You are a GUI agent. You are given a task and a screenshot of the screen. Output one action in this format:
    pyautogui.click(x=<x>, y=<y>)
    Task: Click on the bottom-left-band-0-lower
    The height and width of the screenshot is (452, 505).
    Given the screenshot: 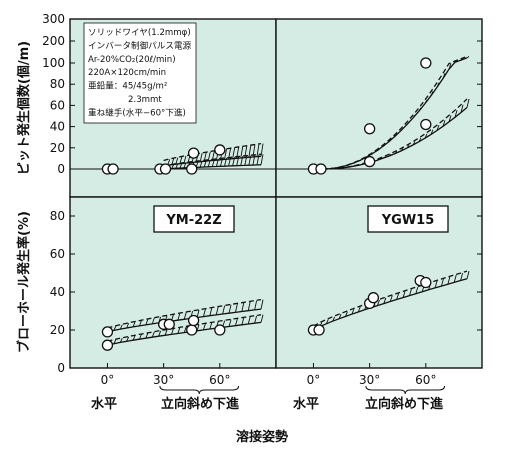 What is the action you would take?
    pyautogui.click(x=184, y=320)
    